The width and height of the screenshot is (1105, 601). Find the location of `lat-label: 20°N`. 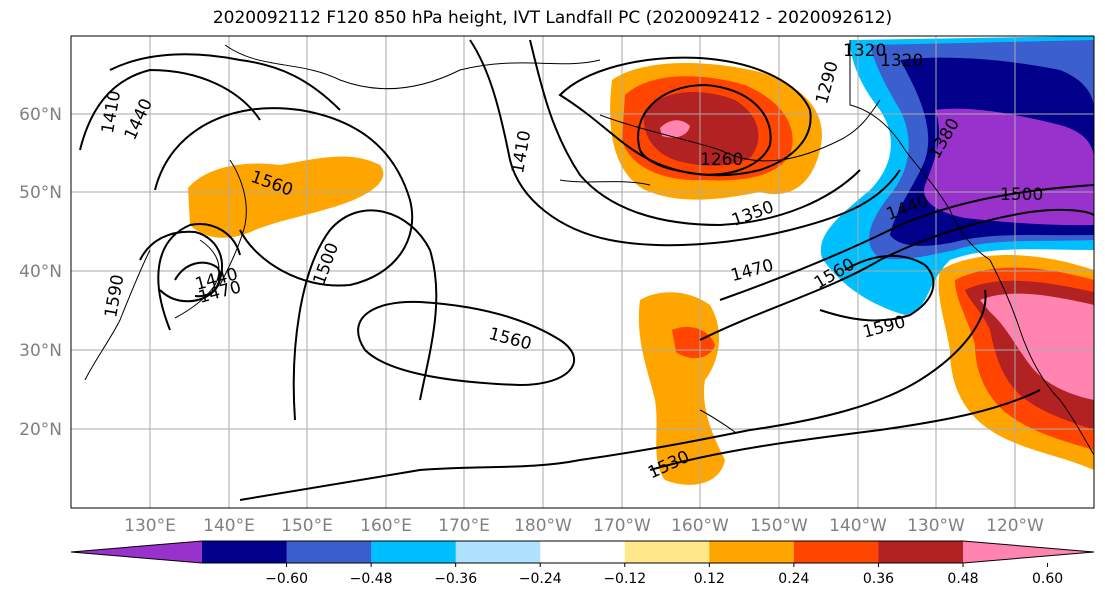

lat-label: 20°N is located at coordinates (40, 430).